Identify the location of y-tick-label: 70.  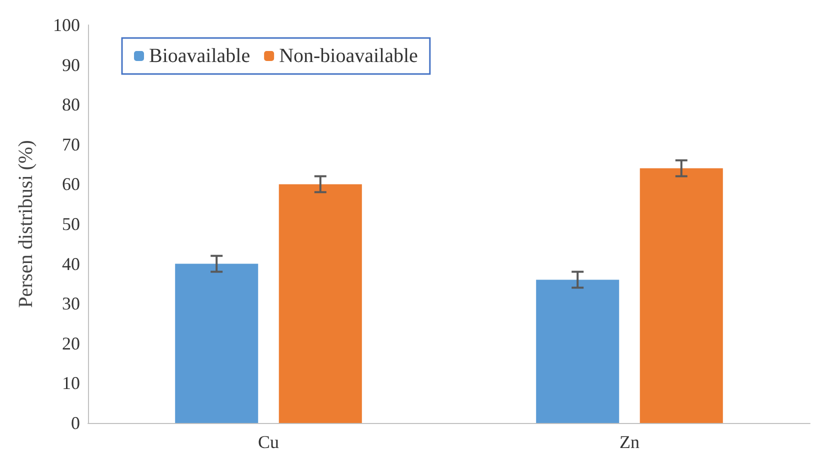
(71, 144).